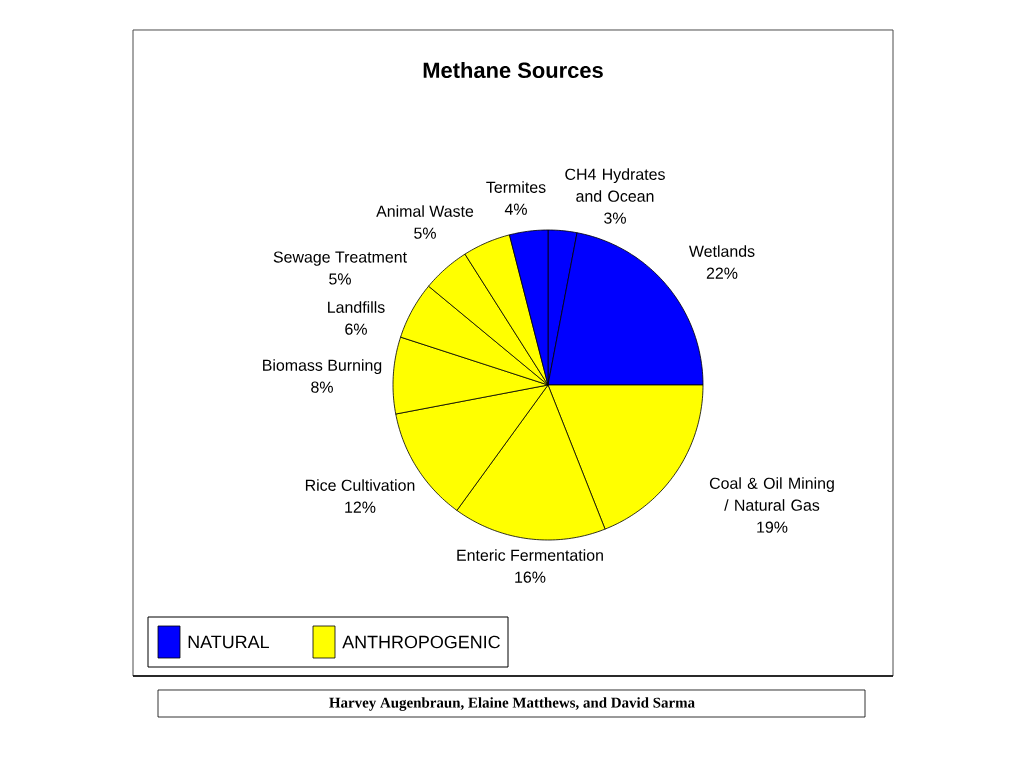 This screenshot has height=768, width=1024. Describe the element at coordinates (771, 494) in the screenshot. I see `slice-label: Coal & Oil Mining / Natural Gas` at that location.